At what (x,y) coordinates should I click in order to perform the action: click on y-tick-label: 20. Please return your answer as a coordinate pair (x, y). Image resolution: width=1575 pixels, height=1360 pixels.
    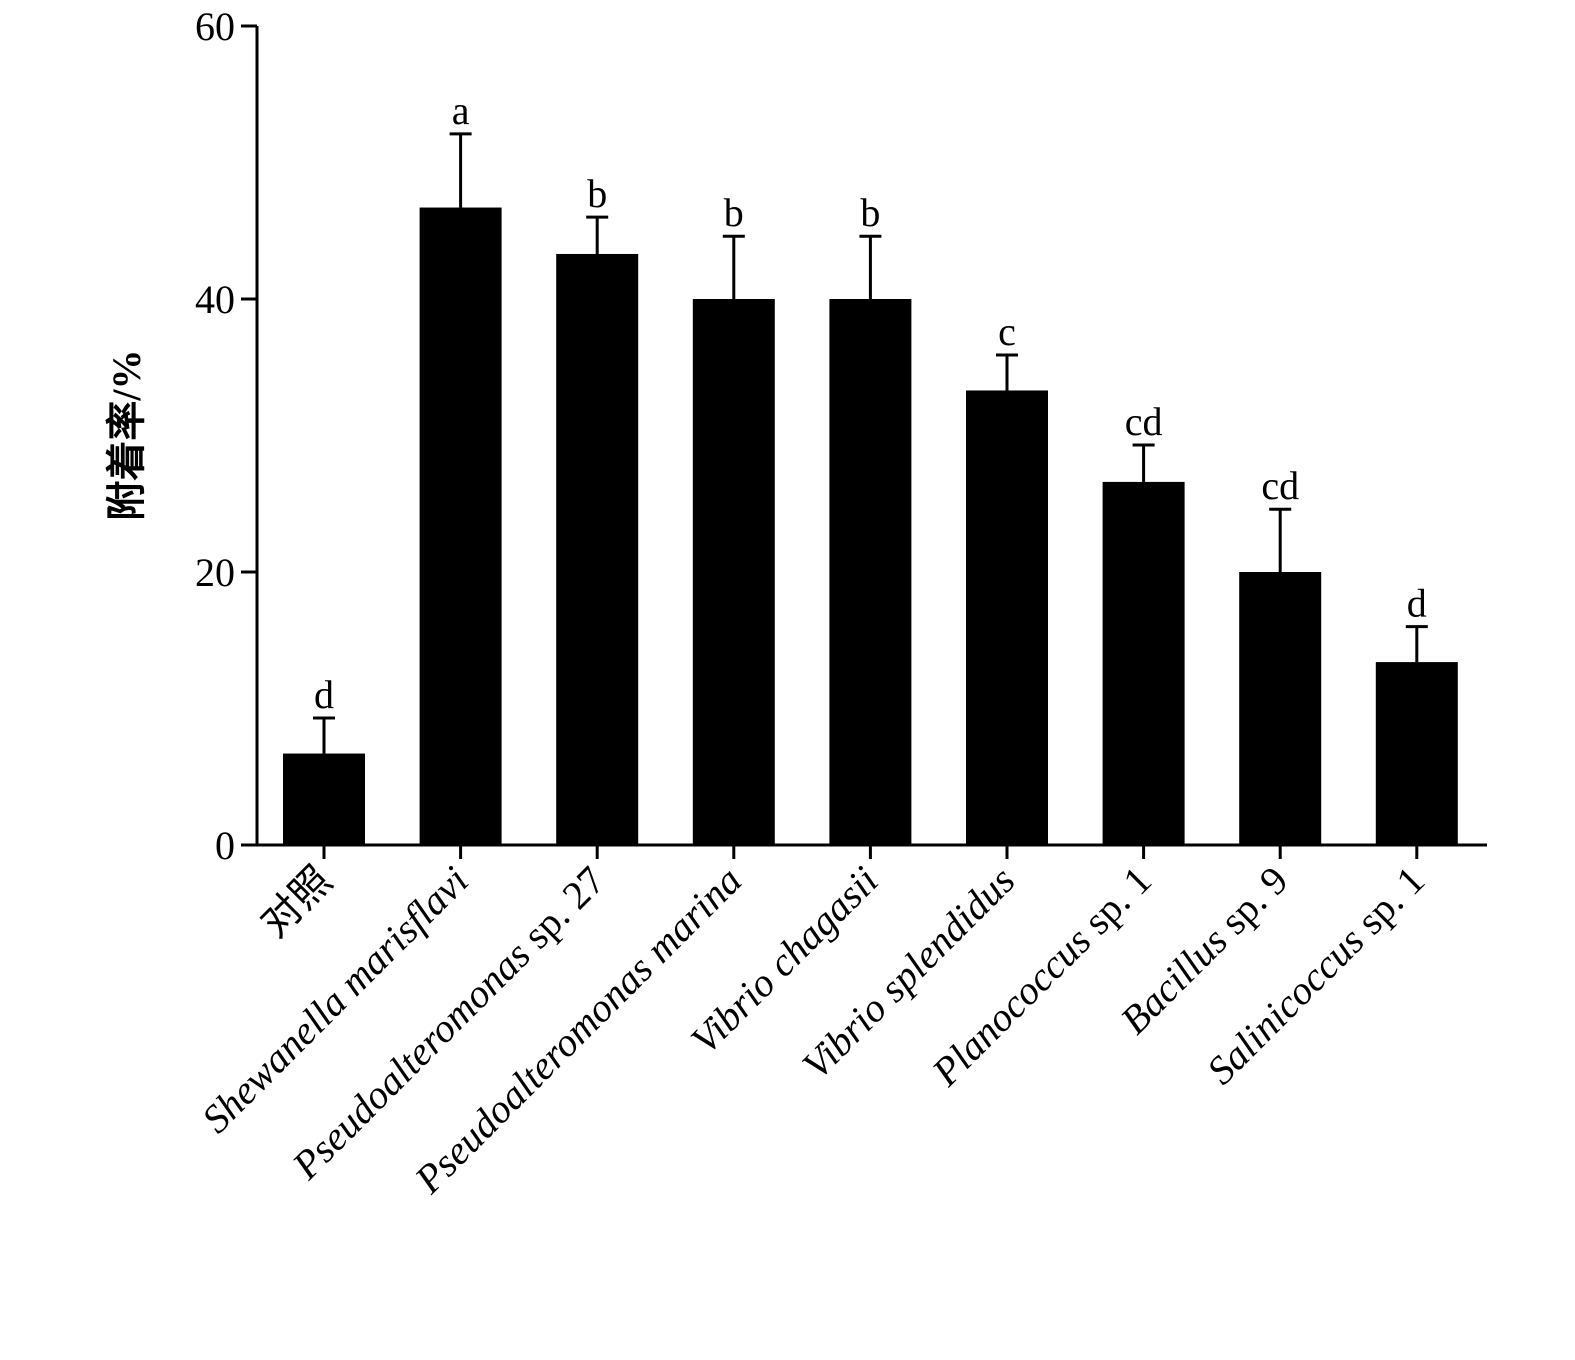
    Looking at the image, I should click on (215, 572).